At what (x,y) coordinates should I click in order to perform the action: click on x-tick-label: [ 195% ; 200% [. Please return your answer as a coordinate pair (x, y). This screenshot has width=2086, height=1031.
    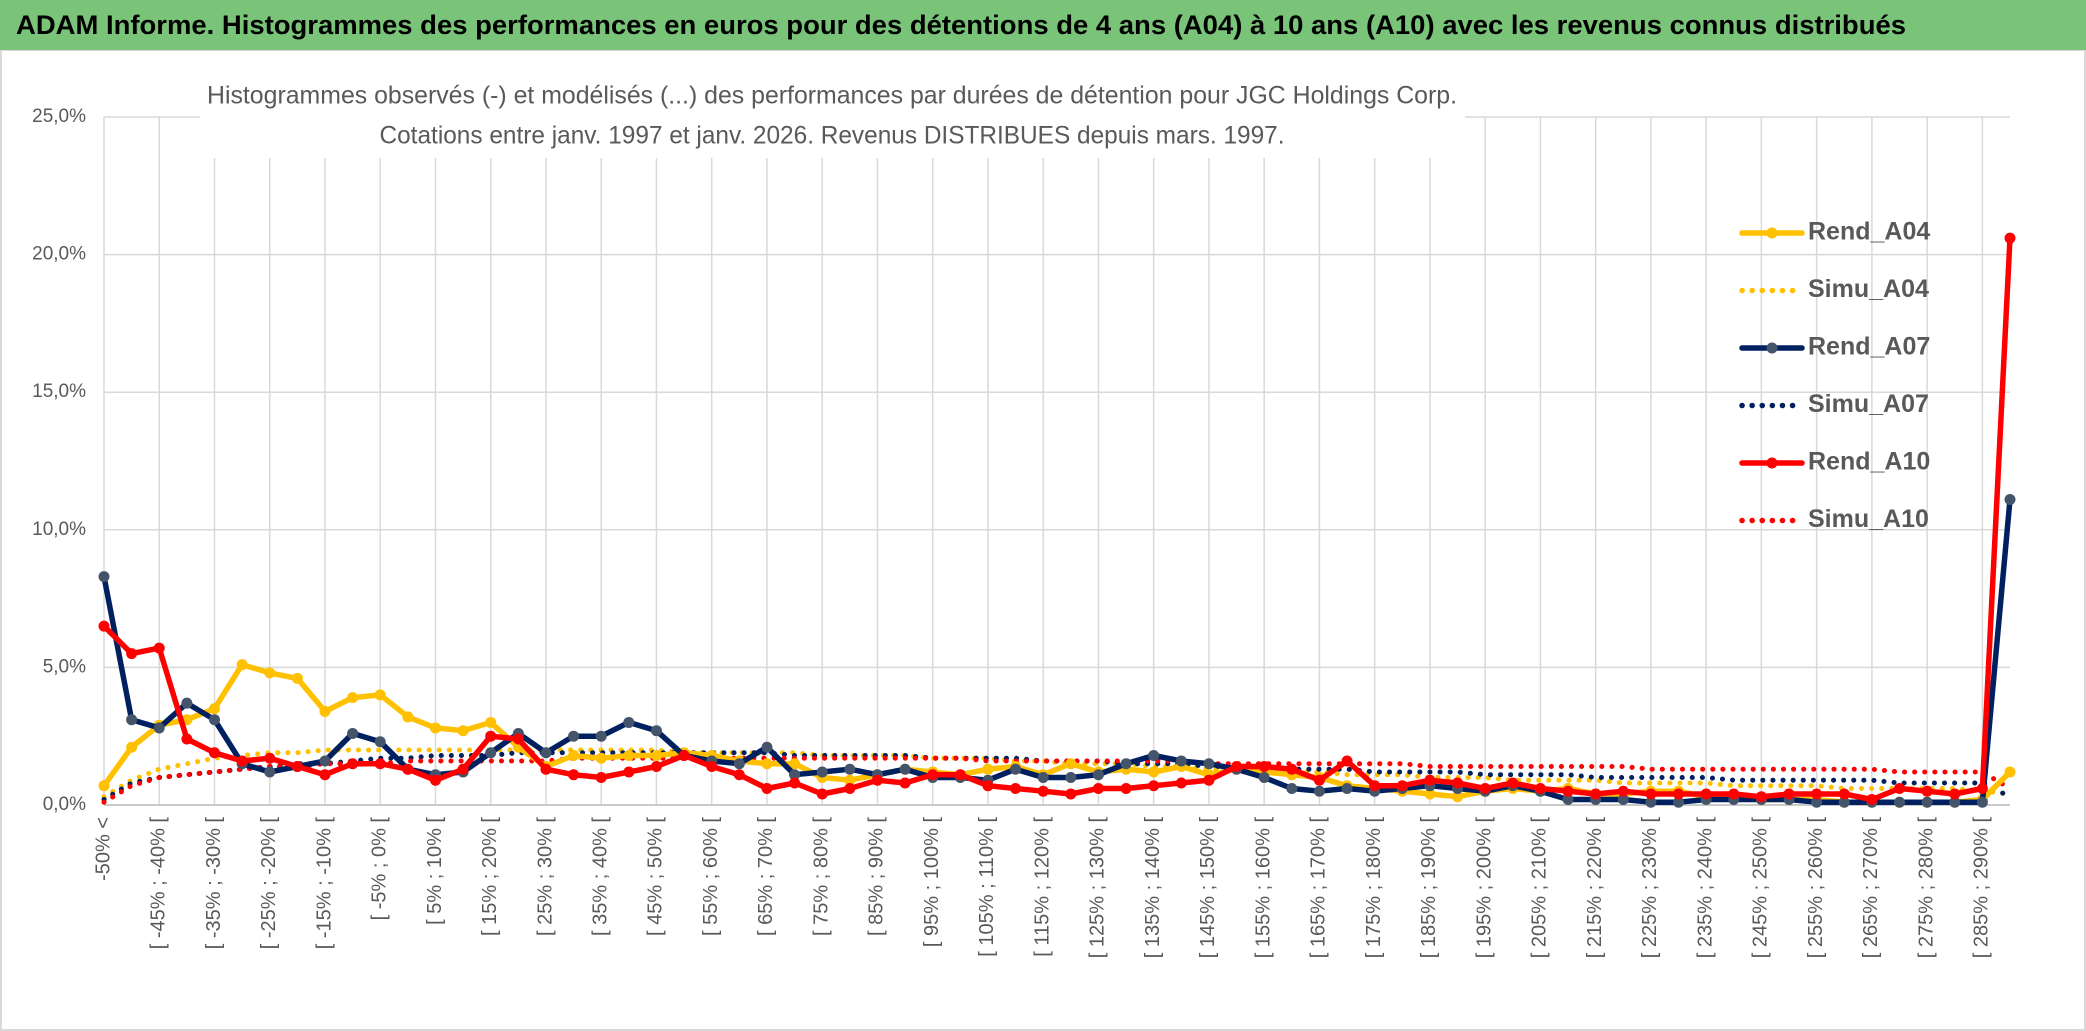
    Looking at the image, I should click on (1484, 888).